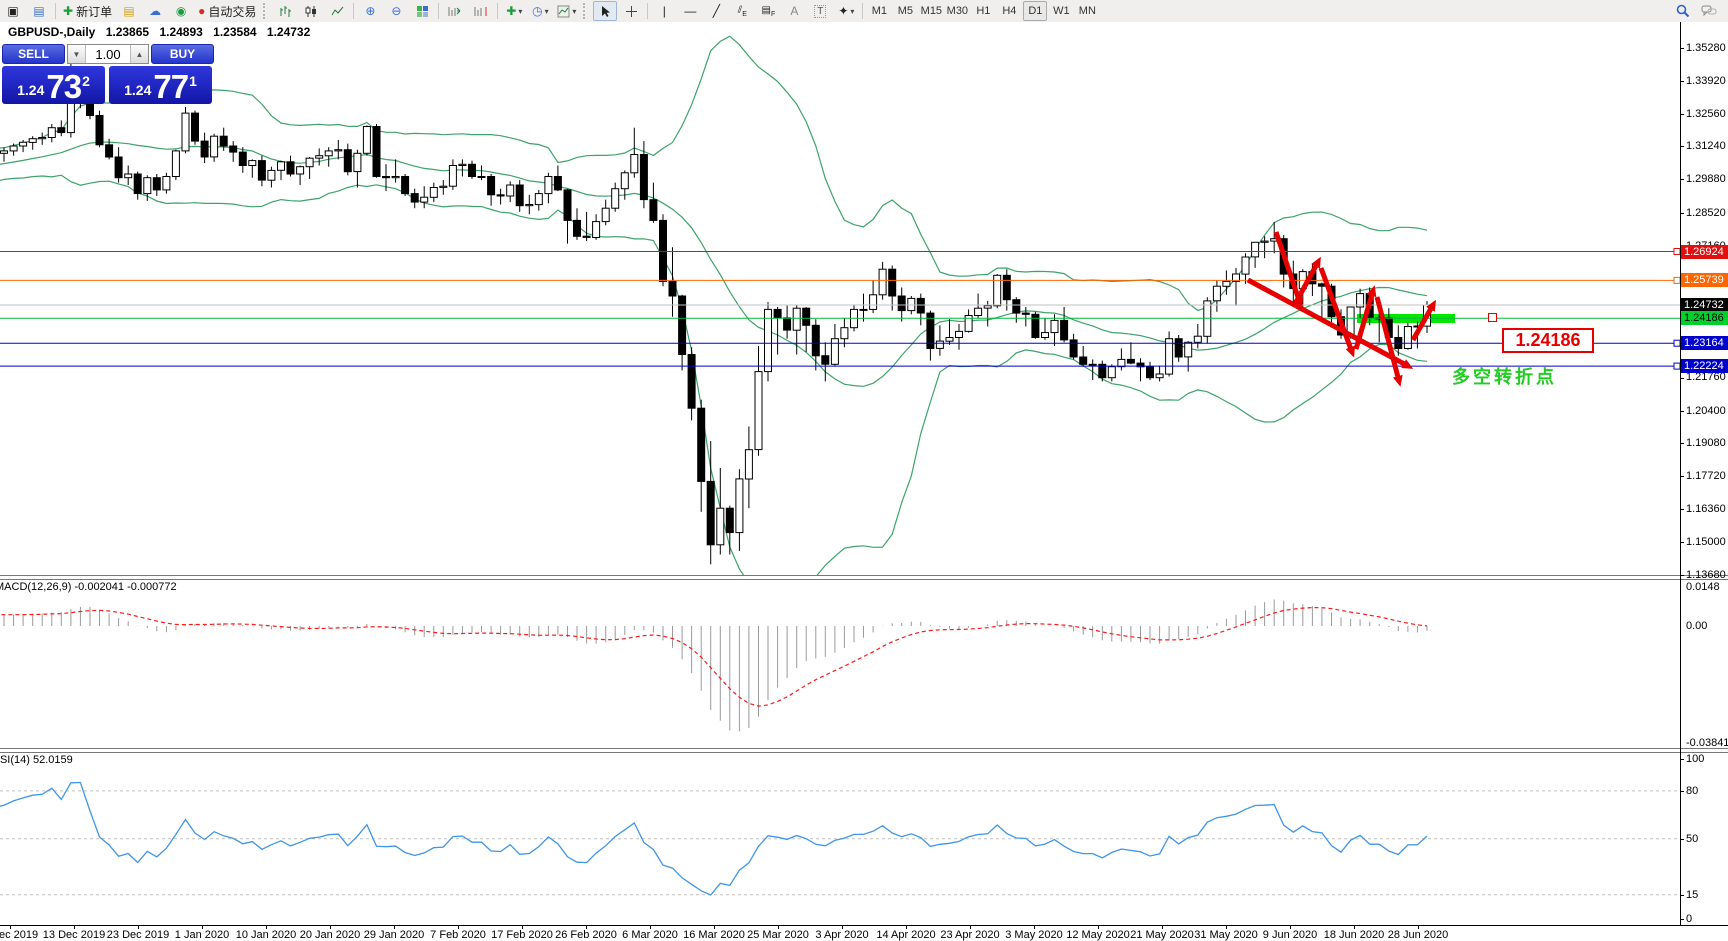 This screenshot has width=1728, height=941. Describe the element at coordinates (514, 11) in the screenshot. I see `indicators-button: ✚ ▾` at that location.